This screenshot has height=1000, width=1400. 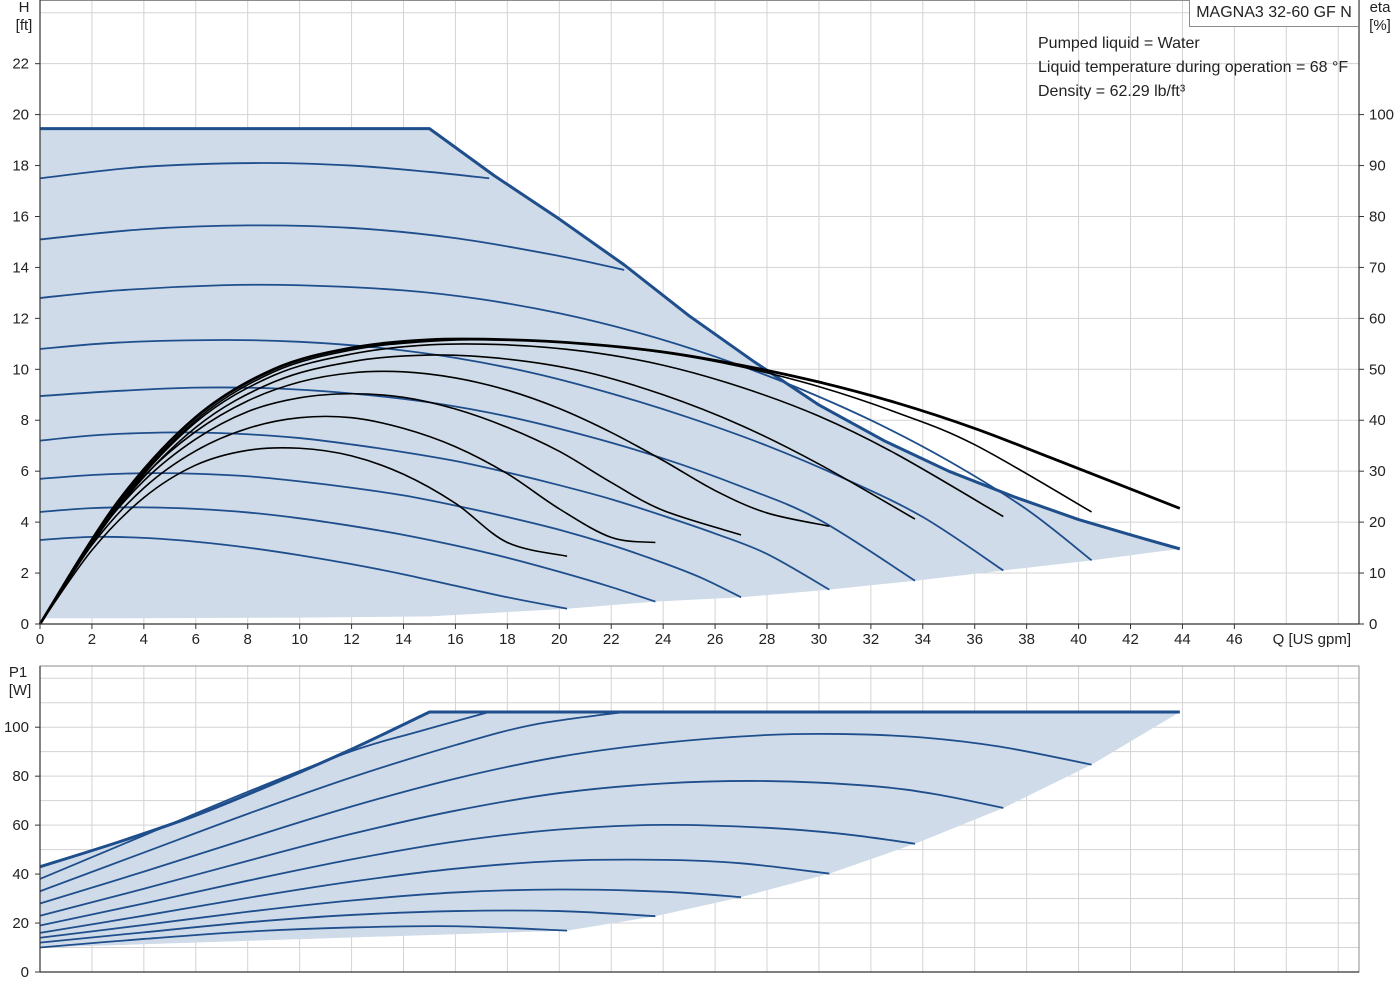 I want to click on x-tick-label: 38, so click(x=1026, y=639).